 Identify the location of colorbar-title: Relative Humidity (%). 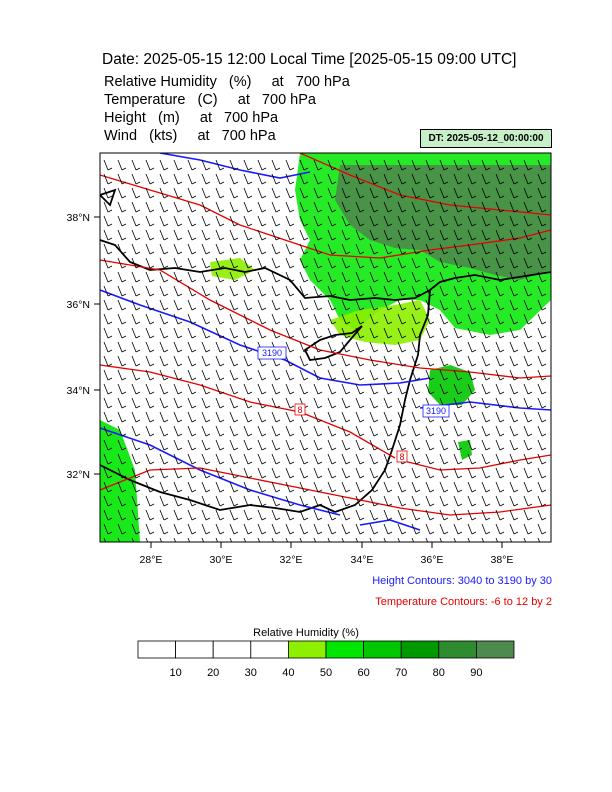
(306, 633).